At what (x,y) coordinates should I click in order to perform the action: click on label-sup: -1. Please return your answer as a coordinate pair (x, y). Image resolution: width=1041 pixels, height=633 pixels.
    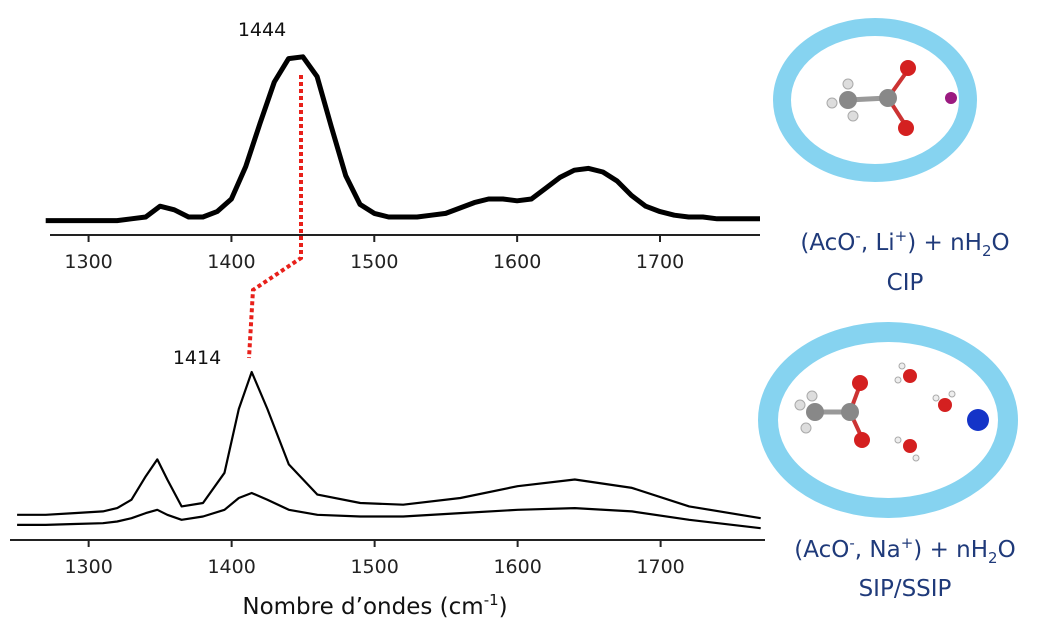
    Looking at the image, I should click on (491, 600).